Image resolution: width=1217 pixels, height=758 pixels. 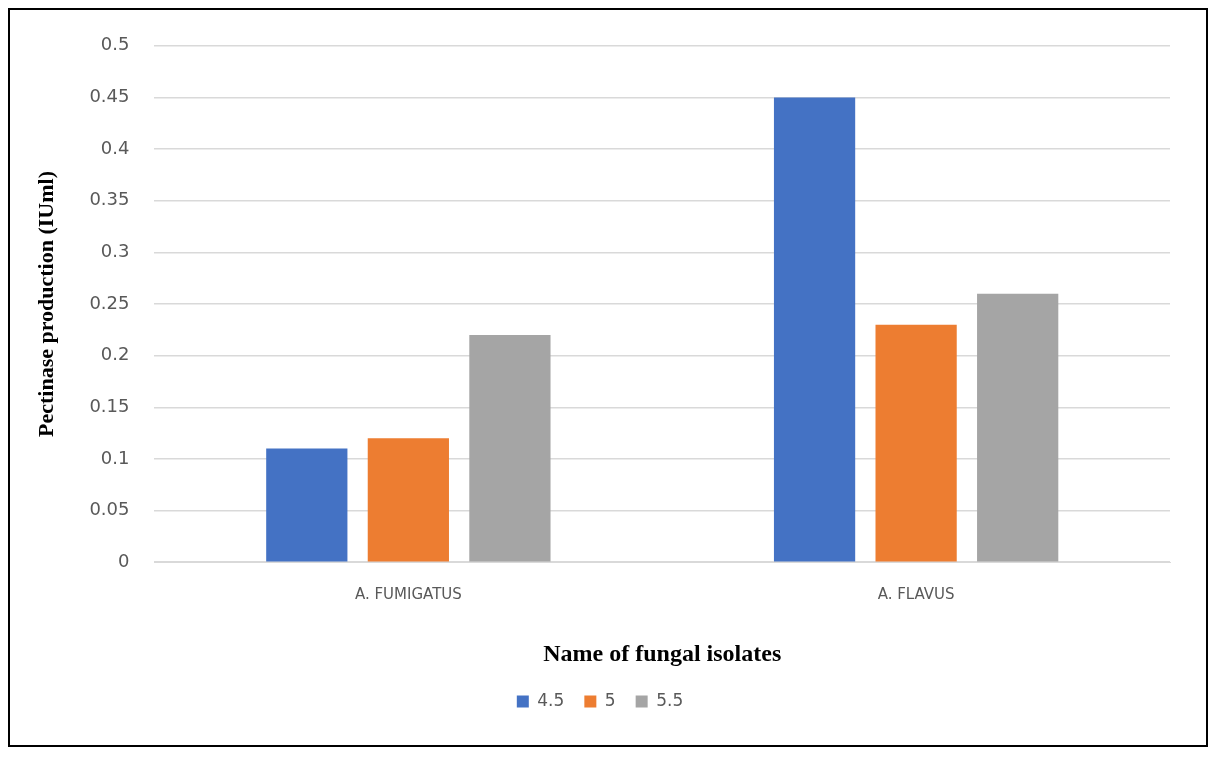 I want to click on y-tick-label: 0.35, so click(x=109, y=199).